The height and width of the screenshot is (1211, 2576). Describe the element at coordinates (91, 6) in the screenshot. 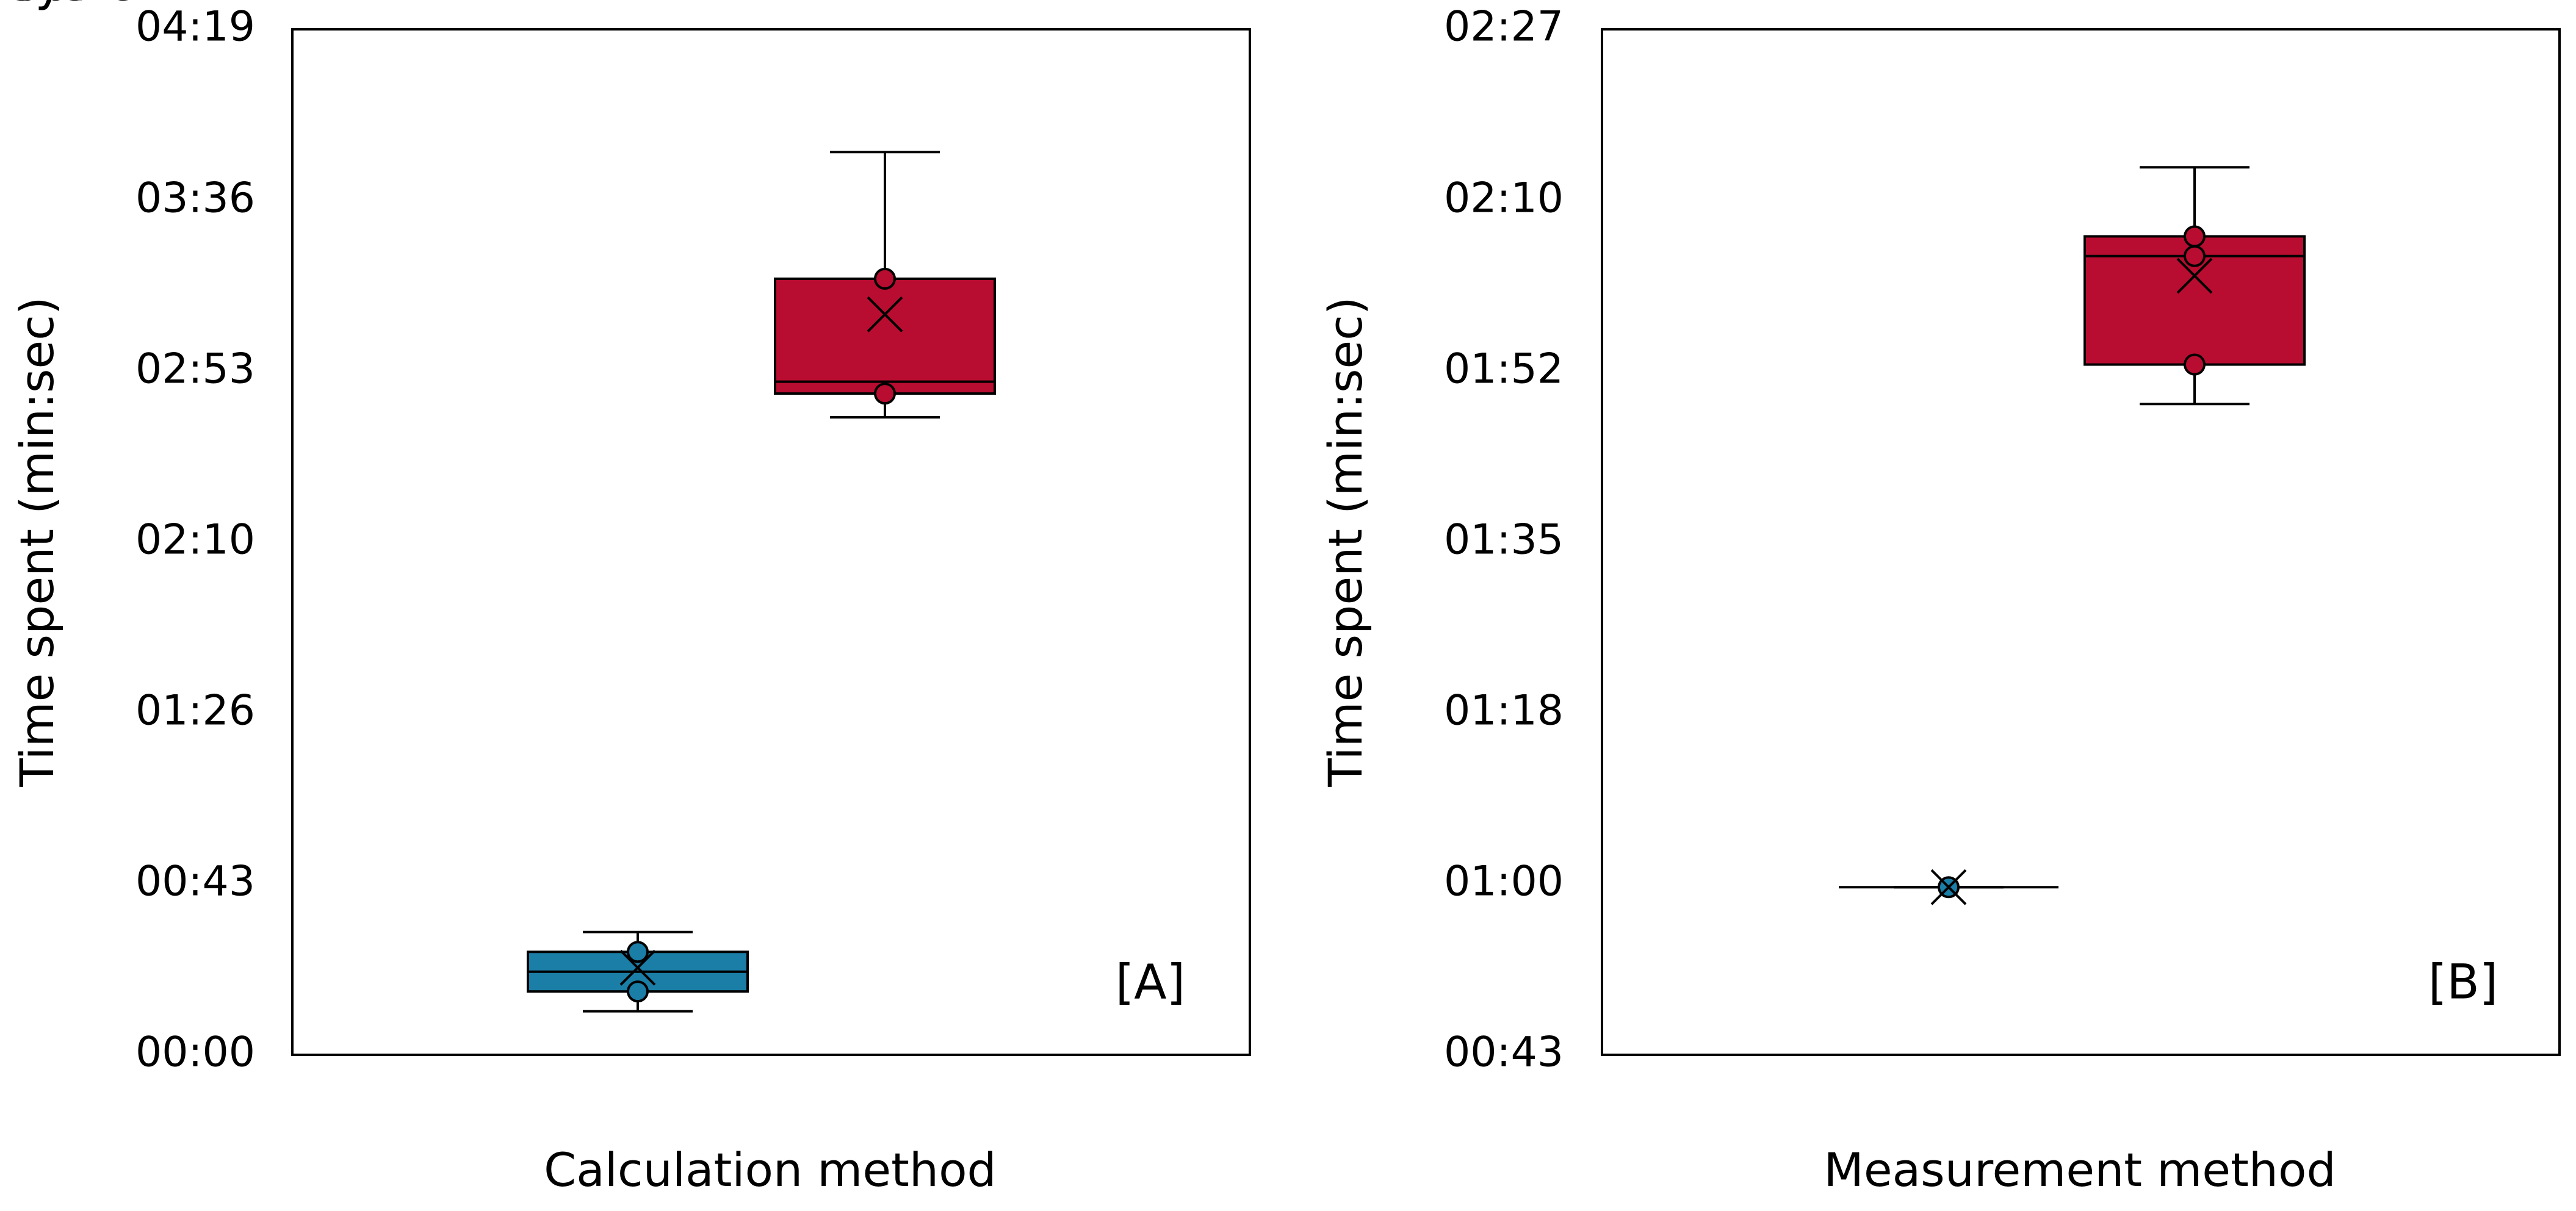

I see `series-label: Robotic system` at that location.